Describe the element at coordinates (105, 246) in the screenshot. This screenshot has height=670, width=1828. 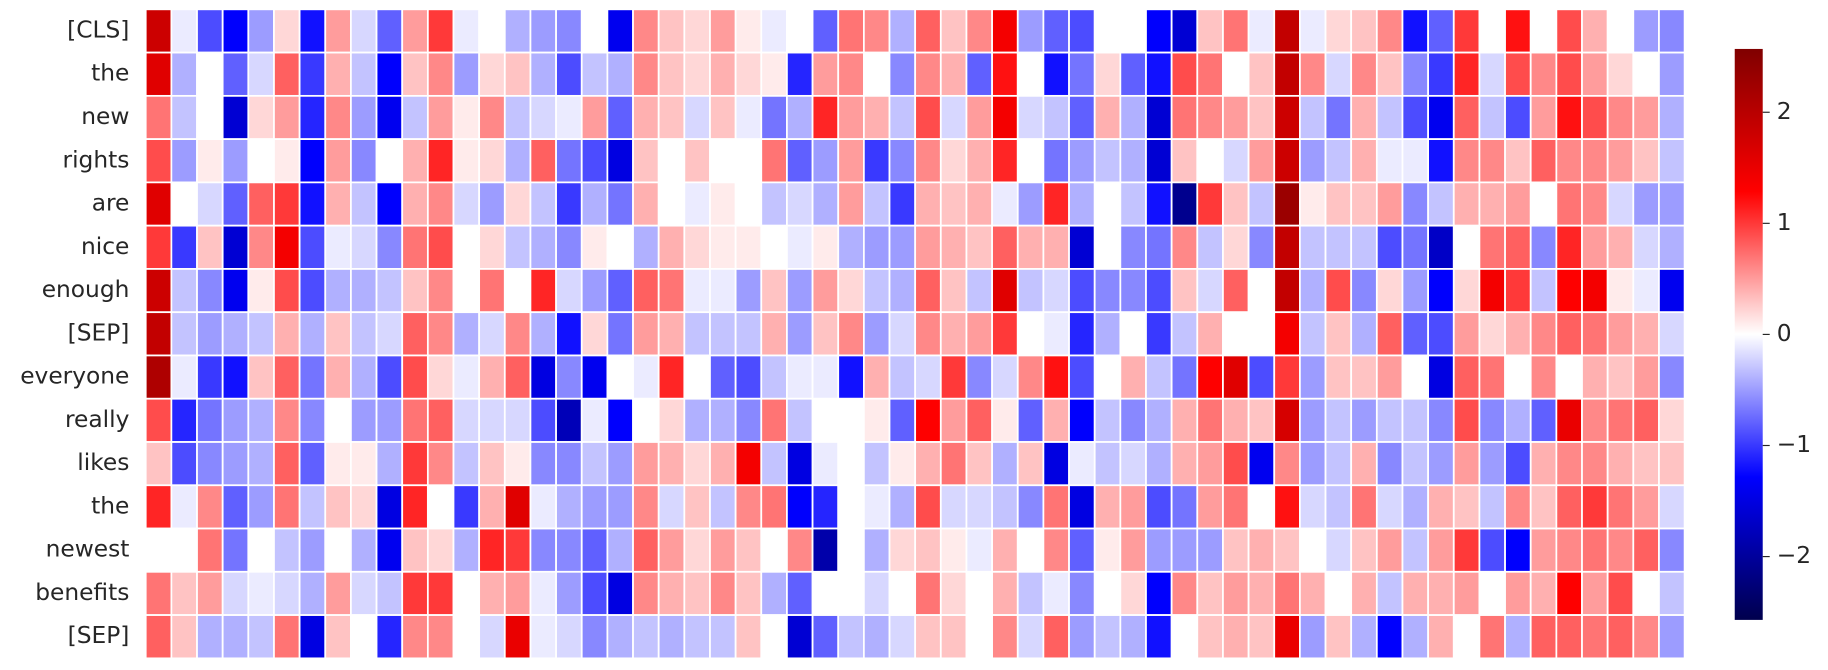
I see `row-label: nice` at that location.